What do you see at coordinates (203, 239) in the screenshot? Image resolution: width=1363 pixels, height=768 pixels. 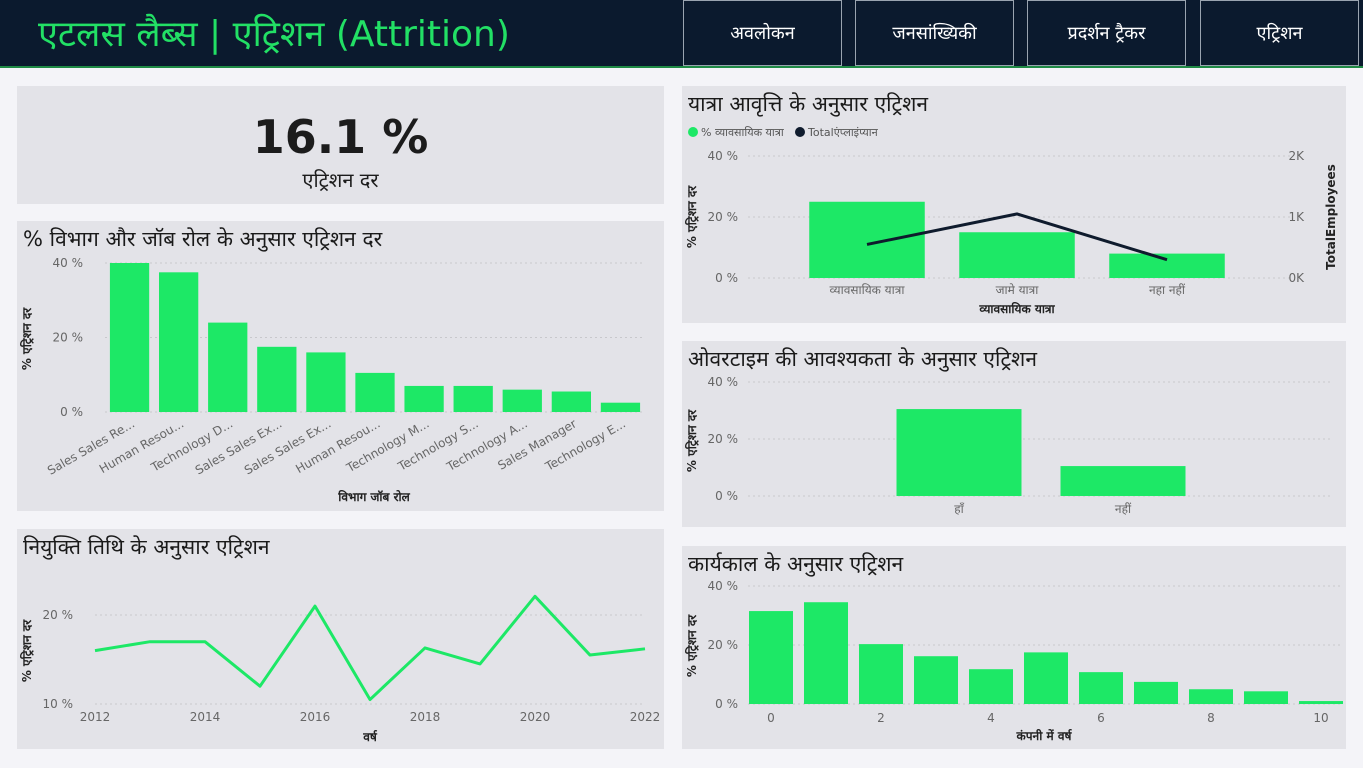 I see `department-chart-title: % विभाग और जॉब रोल के अनुसार एट्रिशन दर` at bounding box center [203, 239].